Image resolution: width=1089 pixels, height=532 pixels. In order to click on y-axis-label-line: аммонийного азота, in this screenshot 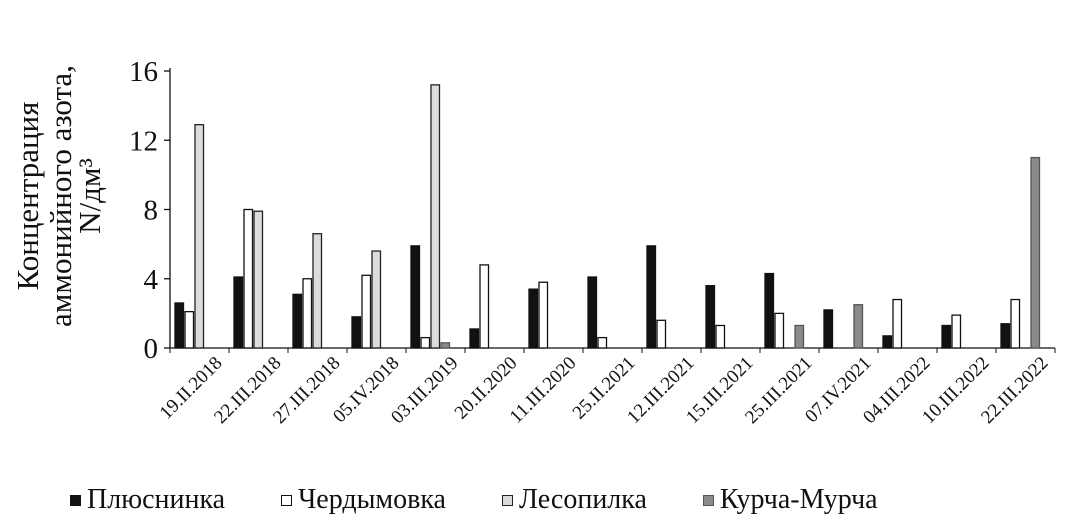, I will do `click(60, 196)`.